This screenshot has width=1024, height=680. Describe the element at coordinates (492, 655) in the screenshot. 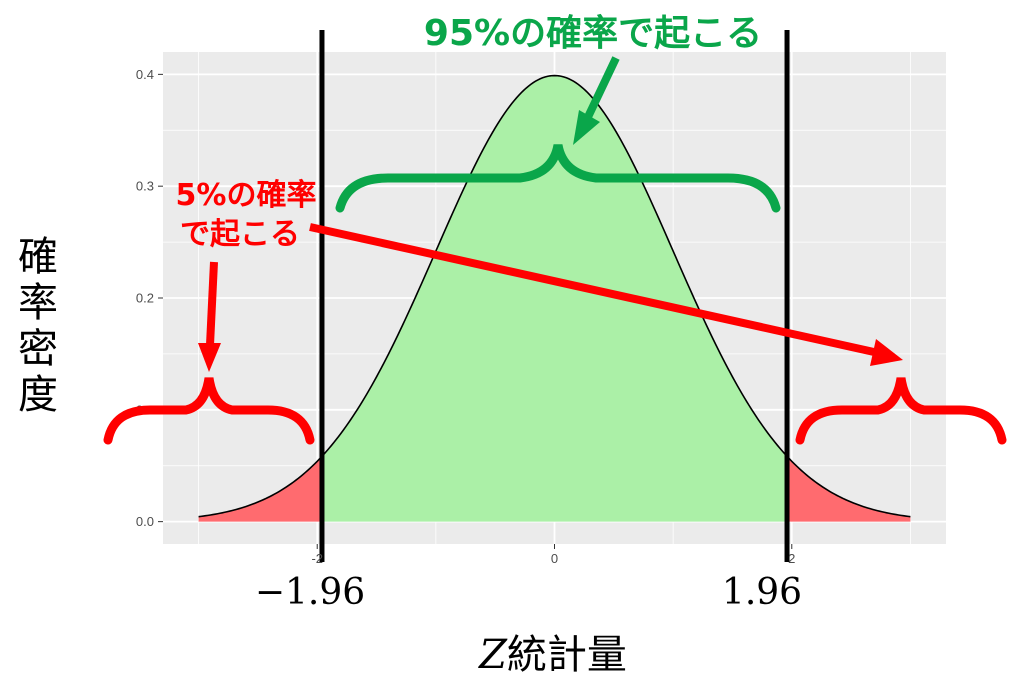

I see `x-axis-label-z: Z` at that location.